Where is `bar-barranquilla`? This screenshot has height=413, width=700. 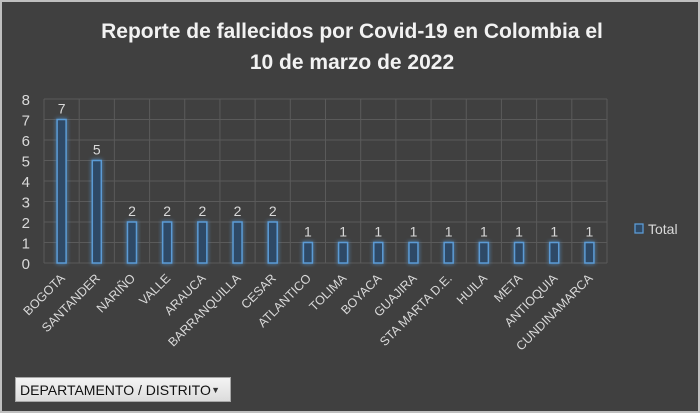
bar-barranquilla is located at coordinates (237, 242).